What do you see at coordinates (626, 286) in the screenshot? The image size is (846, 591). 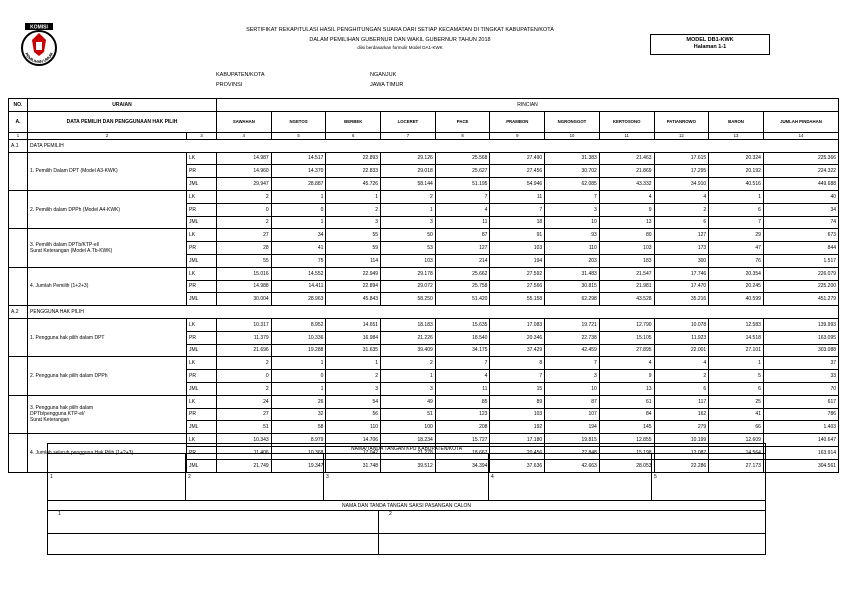 I see `value-cell: 21.981` at bounding box center [626, 286].